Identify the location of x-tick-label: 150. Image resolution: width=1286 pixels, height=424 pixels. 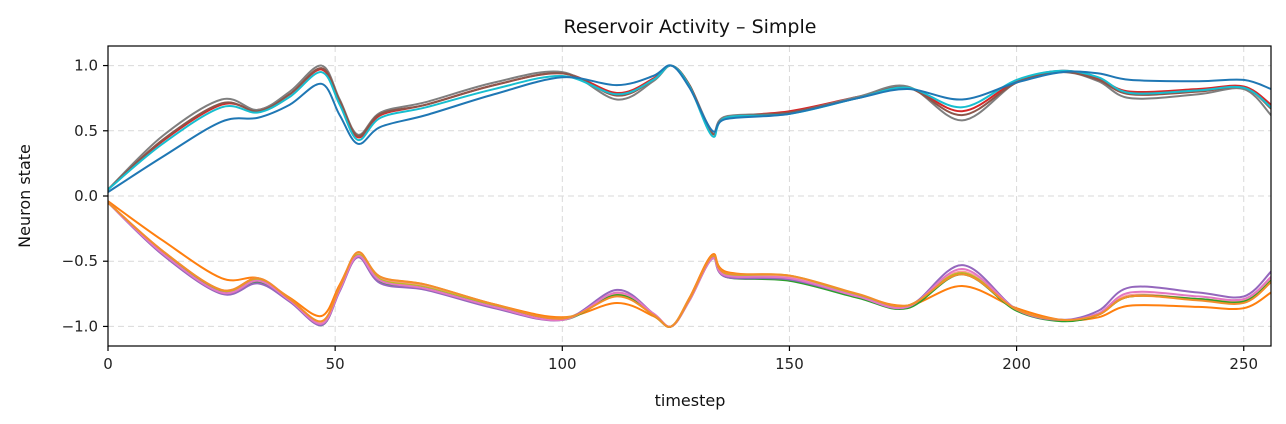
(789, 364).